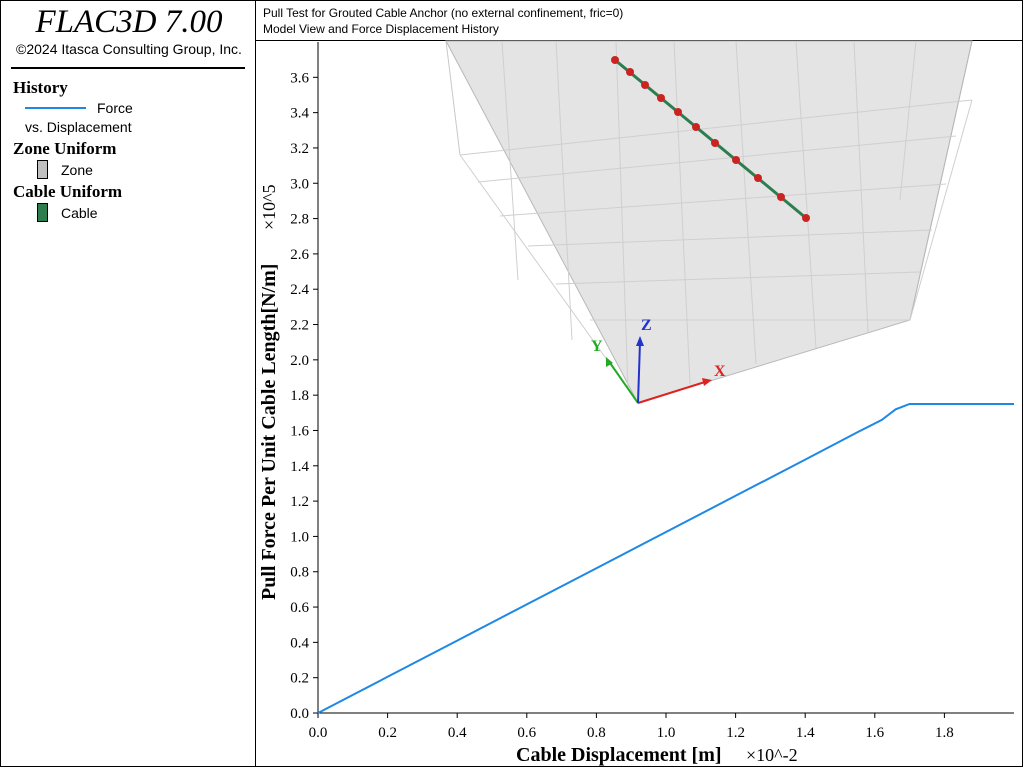  I want to click on x-axis-title: Cable Displacement [m], so click(619, 755).